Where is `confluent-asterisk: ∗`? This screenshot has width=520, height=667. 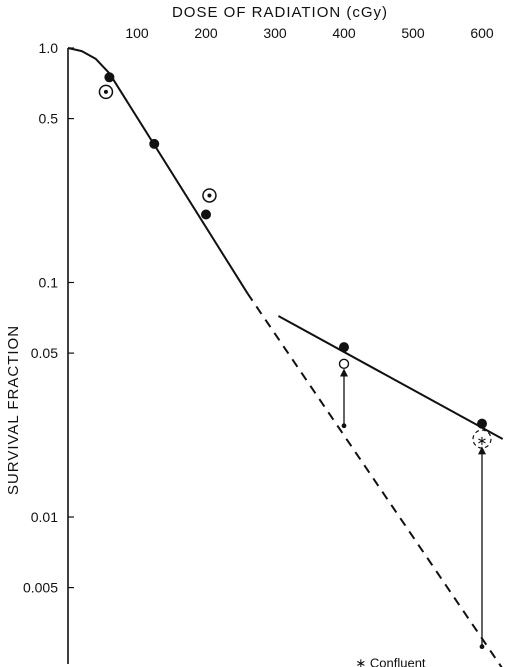 confluent-asterisk: ∗ is located at coordinates (482, 440).